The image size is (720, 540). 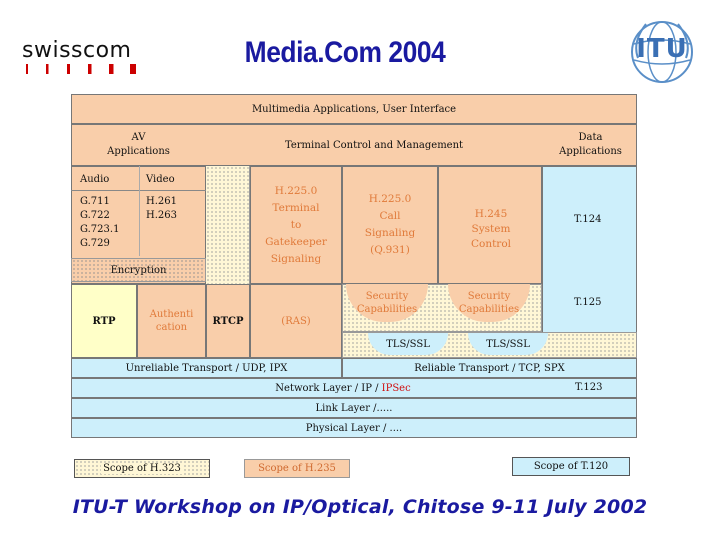 I want to click on terminal-control-label: Terminal Control and Management, so click(x=374, y=145).